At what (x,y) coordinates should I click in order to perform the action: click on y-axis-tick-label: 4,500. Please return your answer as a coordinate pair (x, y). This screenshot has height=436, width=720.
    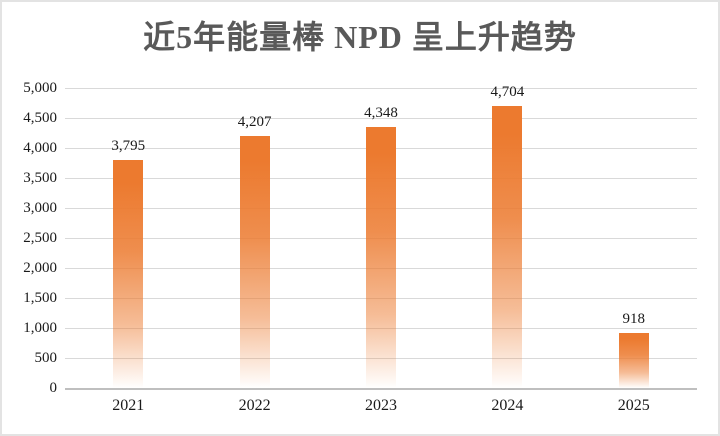
    Looking at the image, I should click on (40, 118).